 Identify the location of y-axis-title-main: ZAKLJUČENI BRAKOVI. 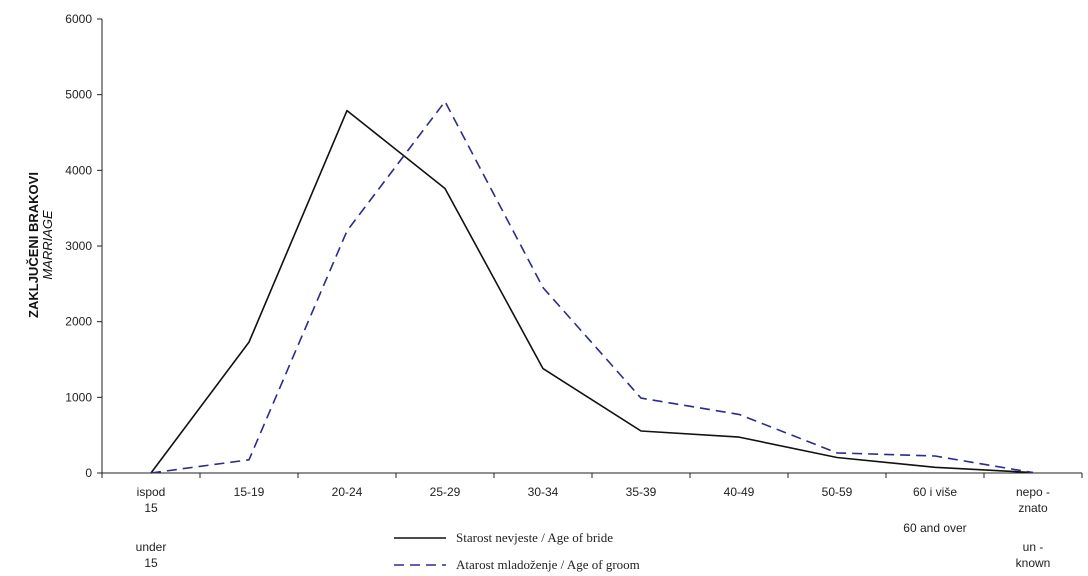
(33, 245).